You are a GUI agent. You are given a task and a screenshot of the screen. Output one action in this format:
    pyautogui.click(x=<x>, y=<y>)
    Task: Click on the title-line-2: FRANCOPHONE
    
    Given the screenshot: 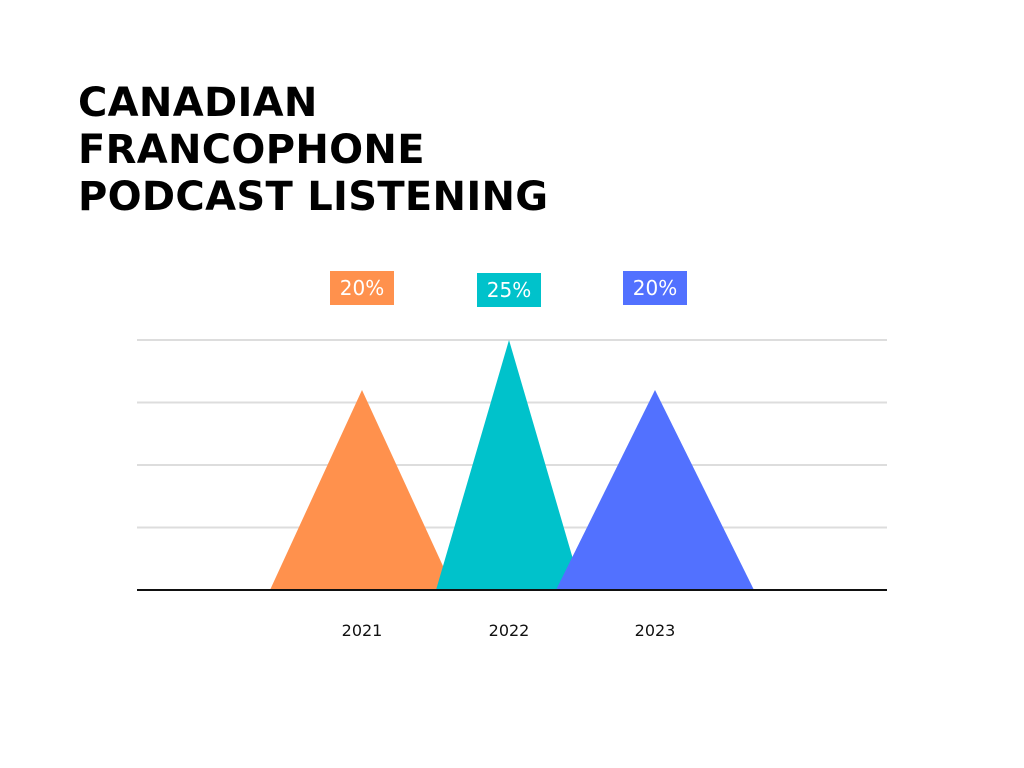 What is the action you would take?
    pyautogui.click(x=251, y=150)
    